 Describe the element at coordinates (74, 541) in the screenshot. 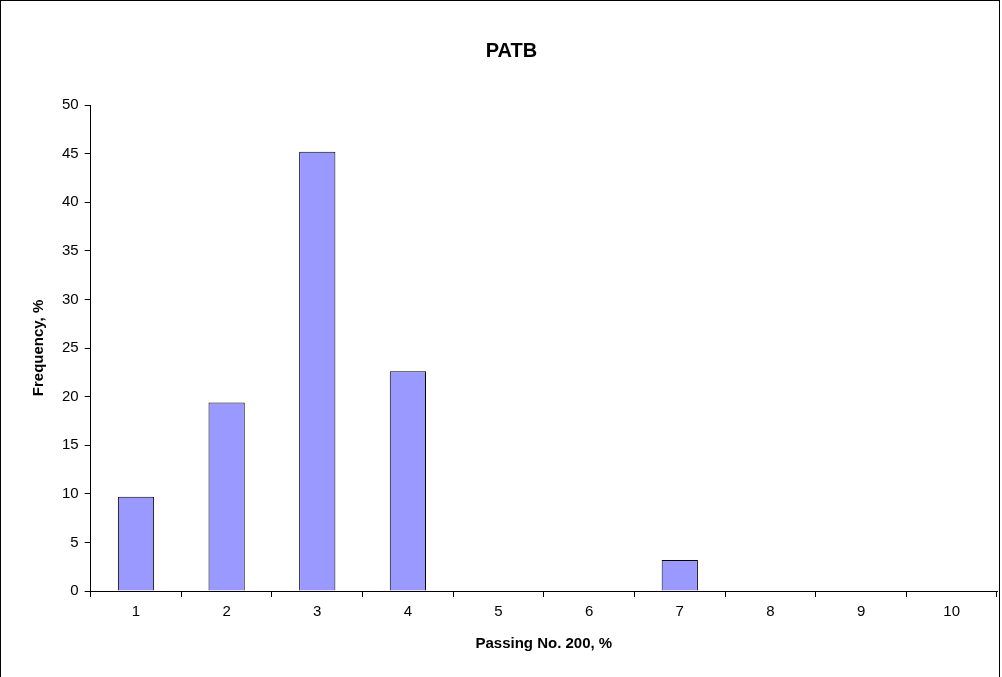

I see `y-tick-label: 5` at that location.